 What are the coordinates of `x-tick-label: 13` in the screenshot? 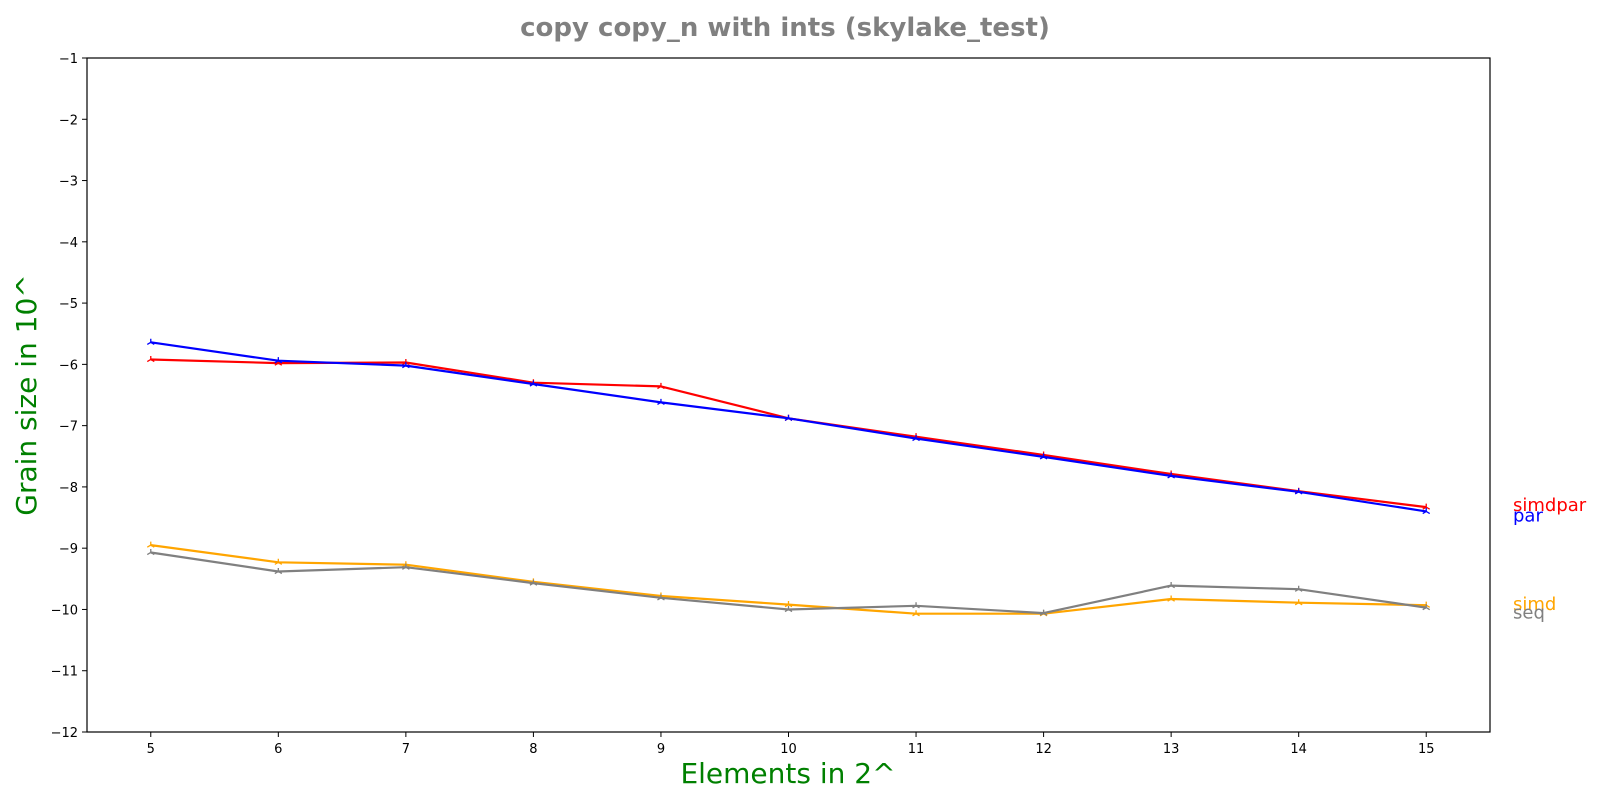 It's located at (1171, 749).